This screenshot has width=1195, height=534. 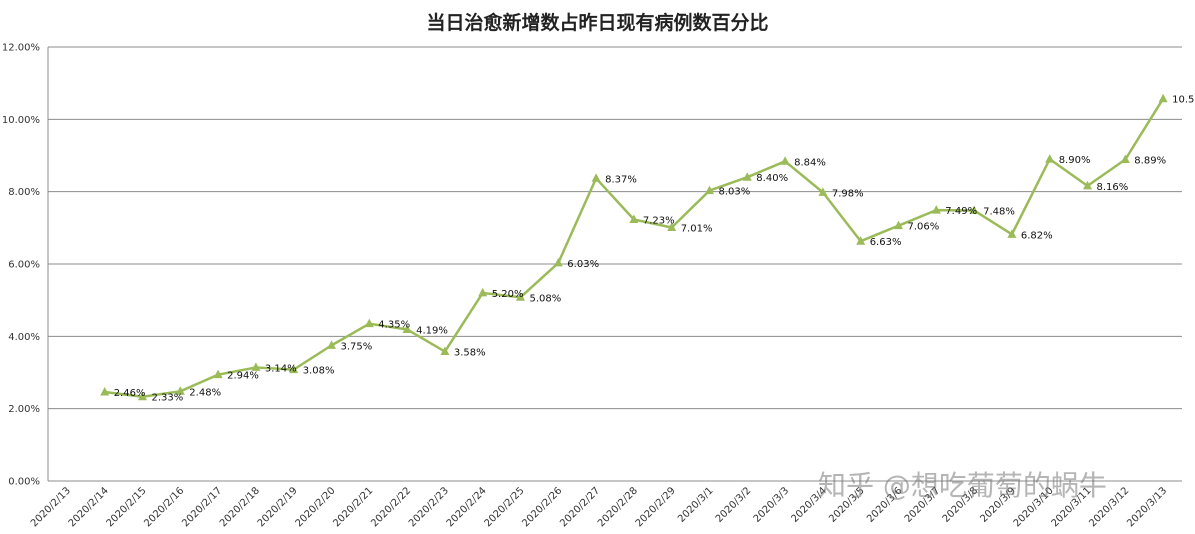 What do you see at coordinates (580, 507) in the screenshot?
I see `x-tick-label: 2020/2/27` at bounding box center [580, 507].